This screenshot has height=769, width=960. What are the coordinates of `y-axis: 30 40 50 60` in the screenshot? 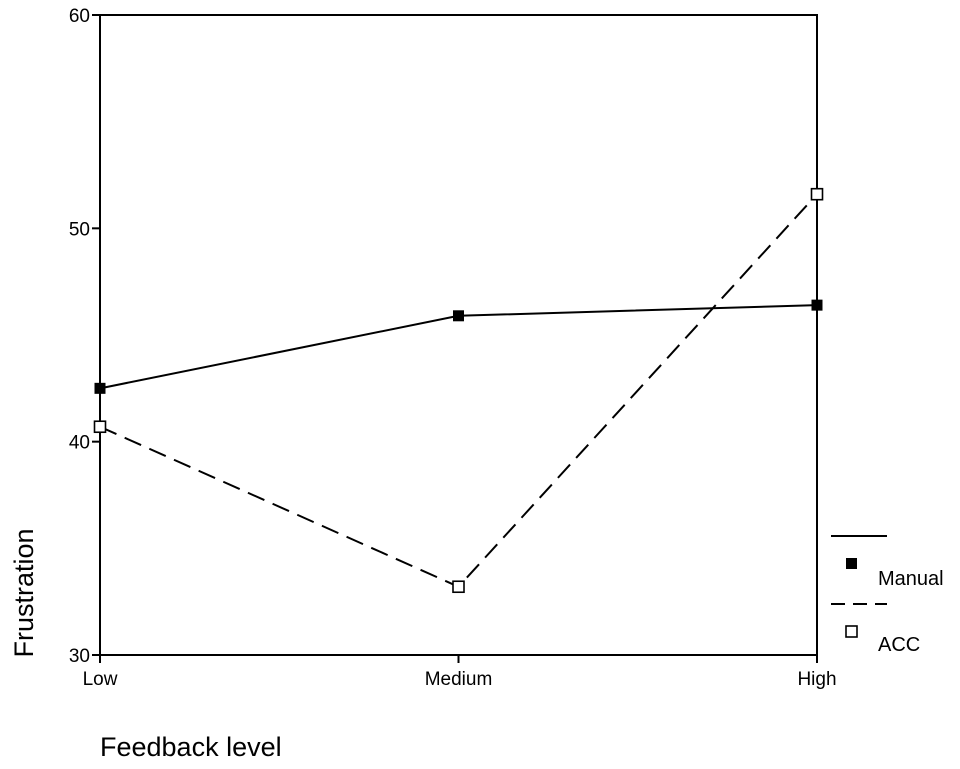 It's located at (84, 336).